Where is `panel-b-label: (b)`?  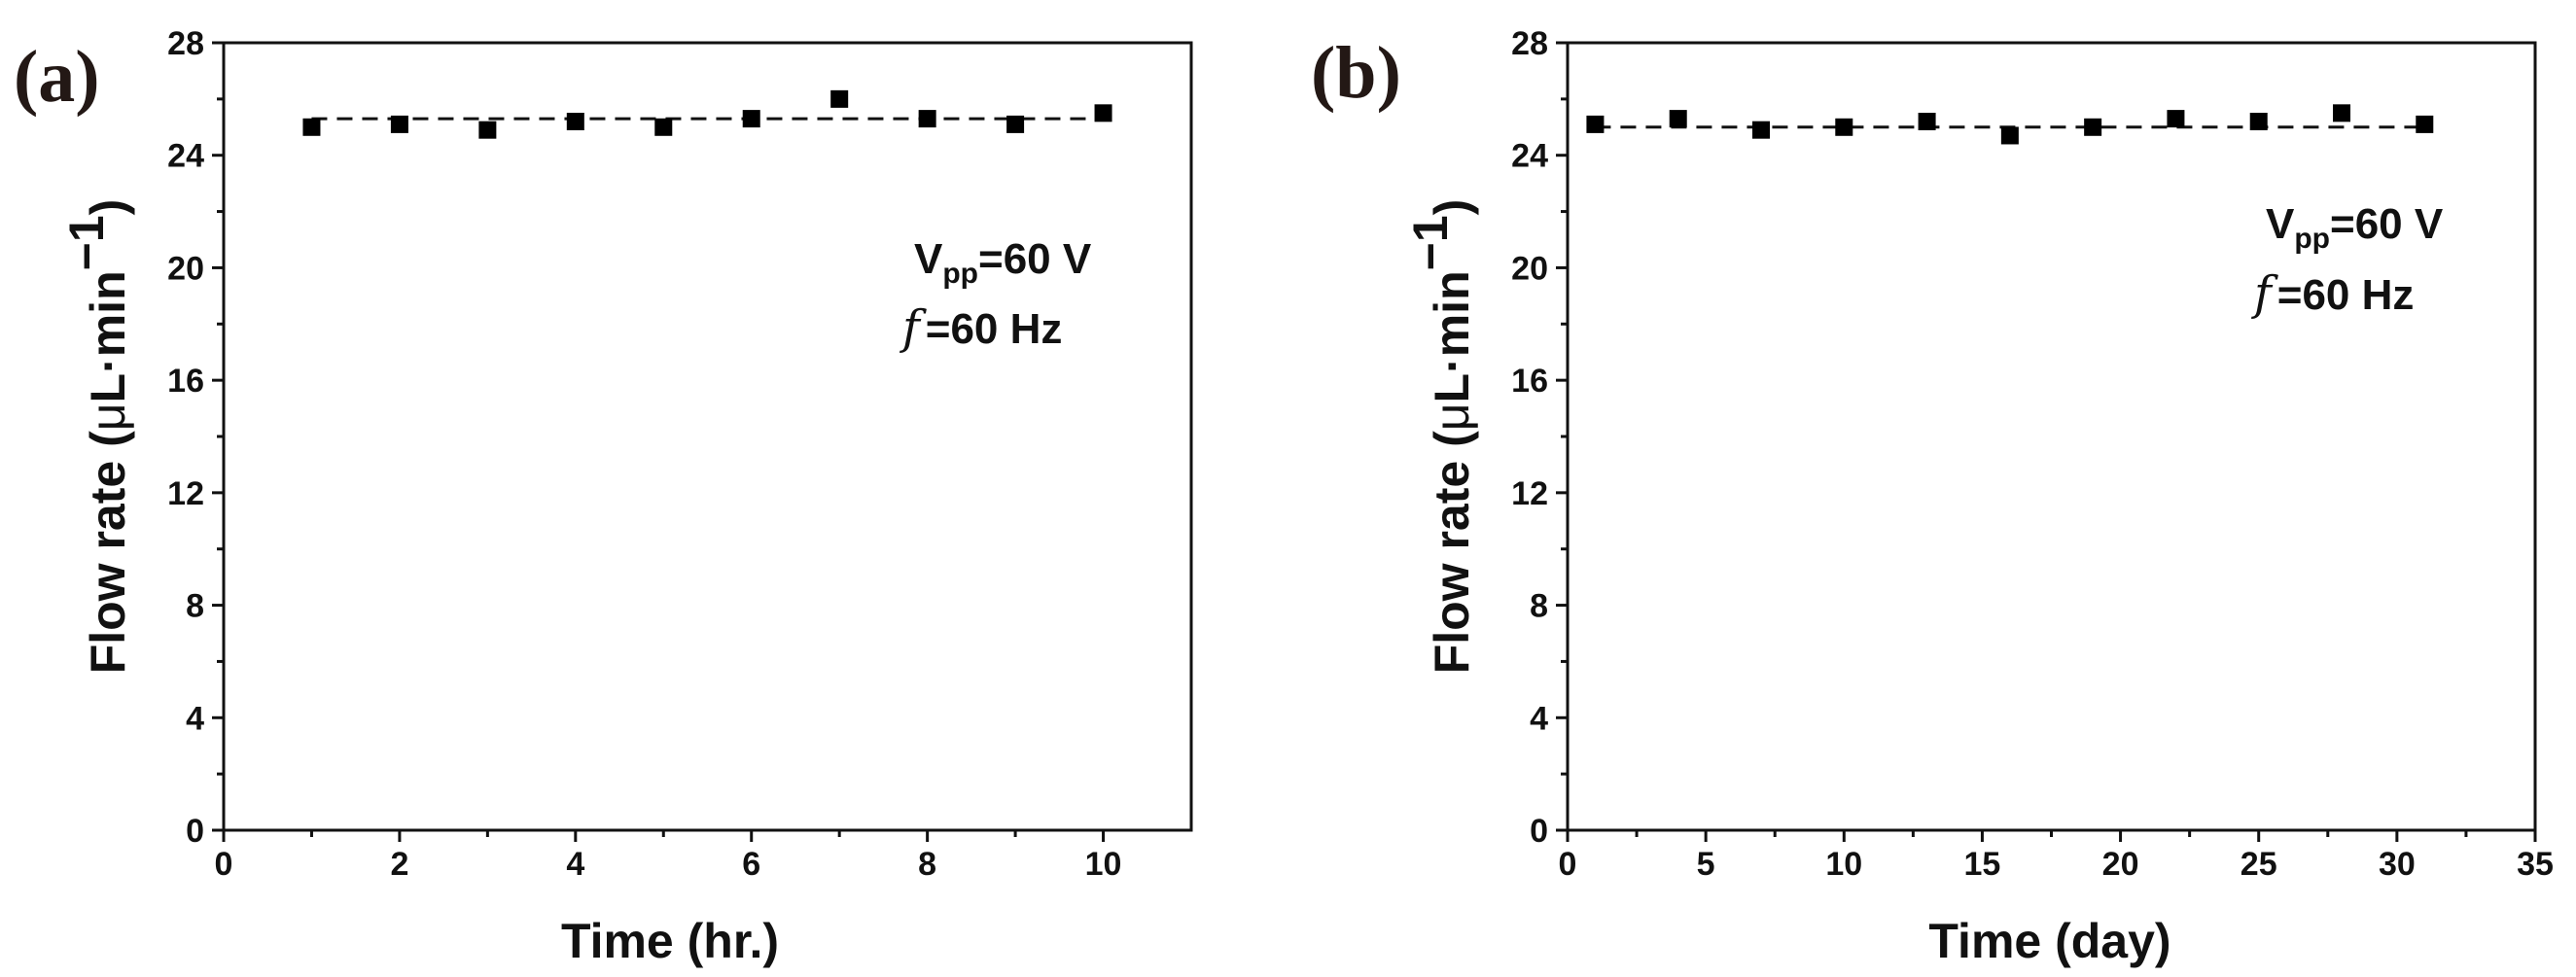
panel-b-label: (b) is located at coordinates (1356, 73).